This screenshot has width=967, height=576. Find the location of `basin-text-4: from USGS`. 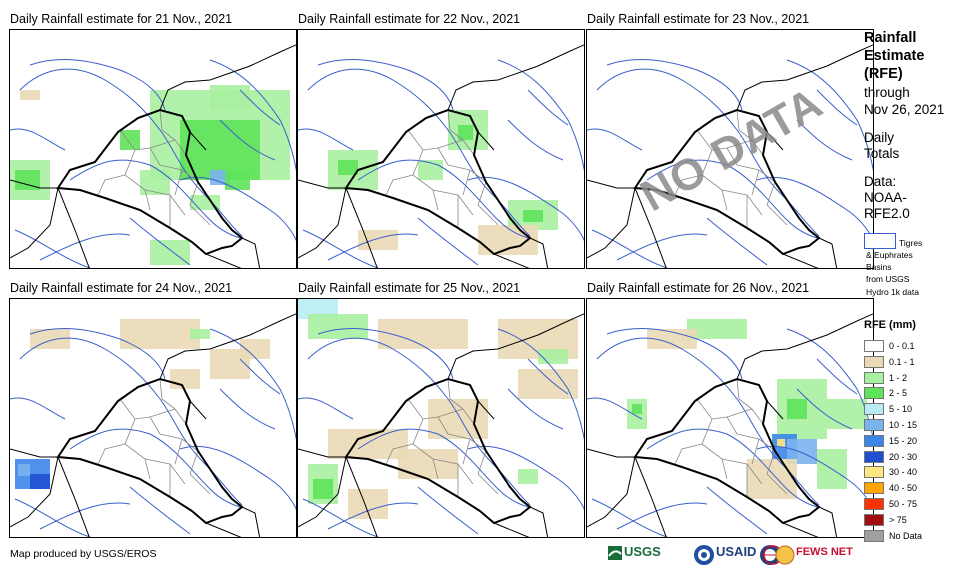

basin-text-4: from USGS is located at coordinates (888, 279).